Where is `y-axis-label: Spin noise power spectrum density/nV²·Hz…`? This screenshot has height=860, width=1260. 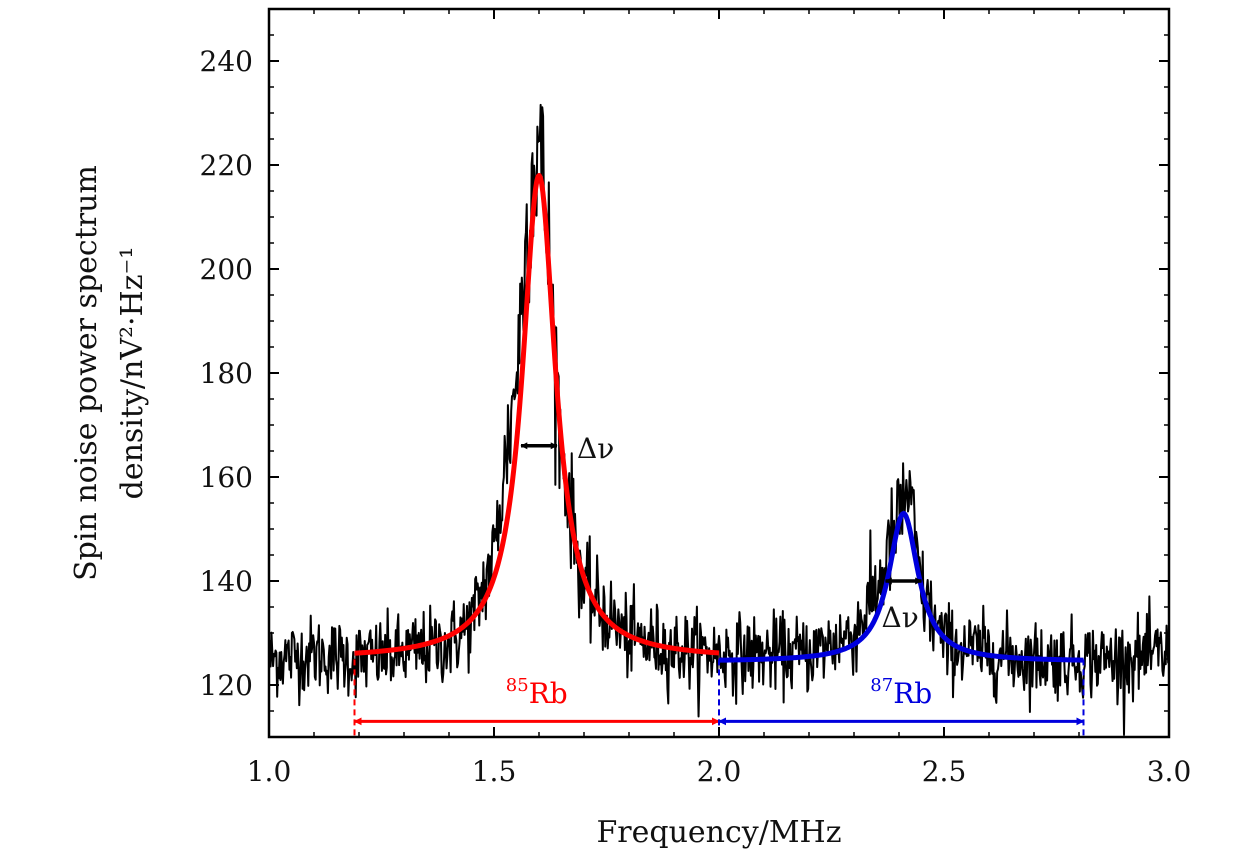 y-axis-label: Spin noise power spectrum density/nV²·Hz… is located at coordinates (109, 373).